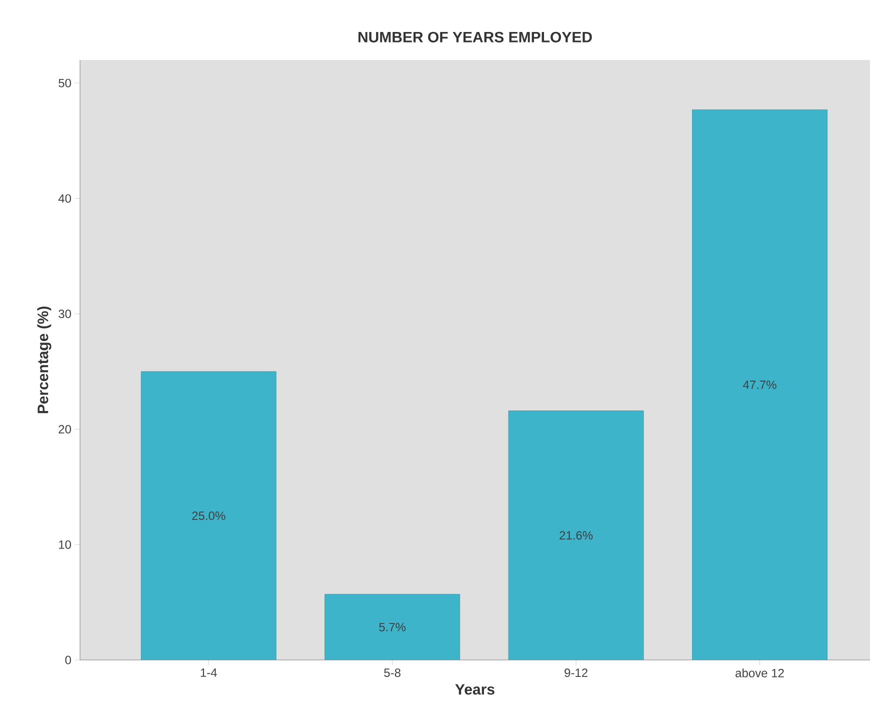  What do you see at coordinates (65, 314) in the screenshot?
I see `y-tick-label: 30` at bounding box center [65, 314].